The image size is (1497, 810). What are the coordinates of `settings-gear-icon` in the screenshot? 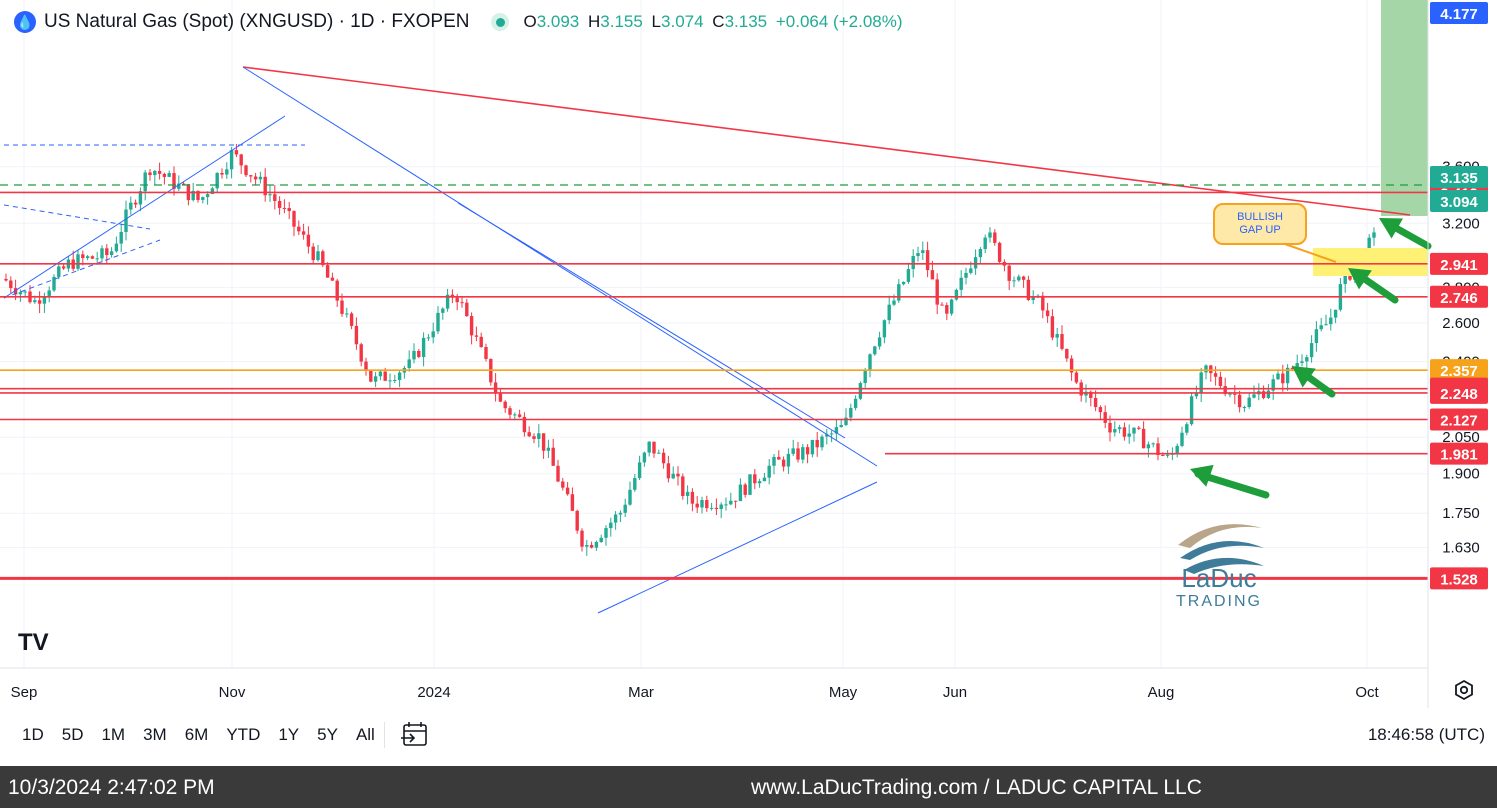 It's located at (1464, 690).